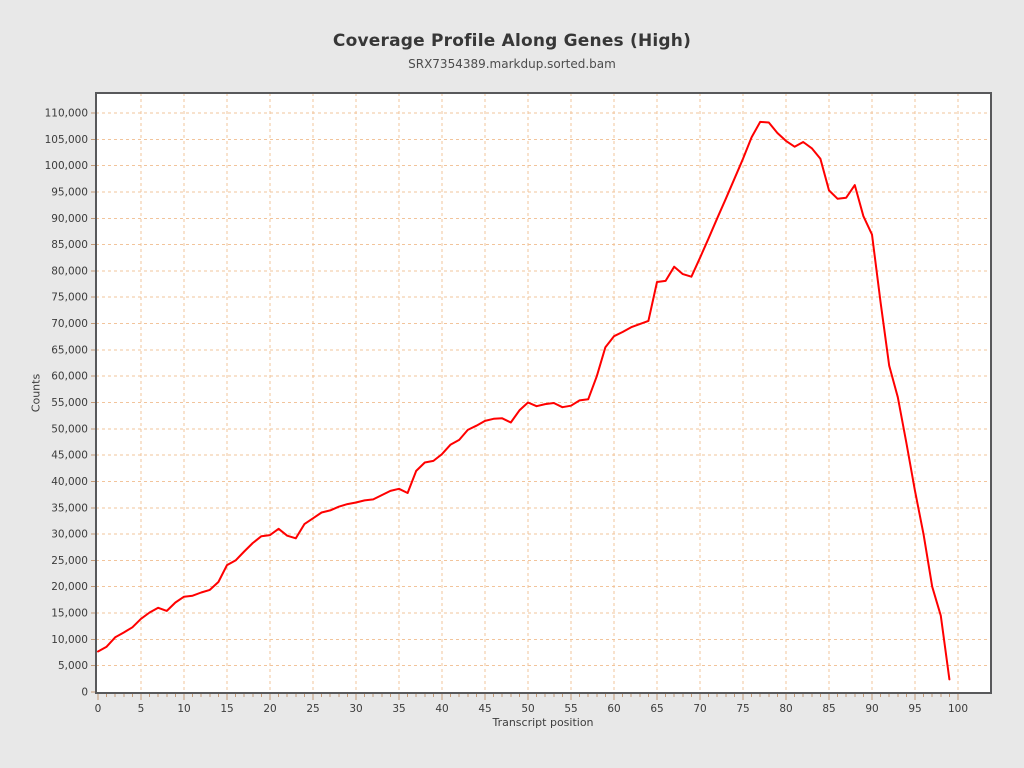 The height and width of the screenshot is (768, 1024). What do you see at coordinates (785, 709) in the screenshot?
I see `tick-label: 80` at bounding box center [785, 709].